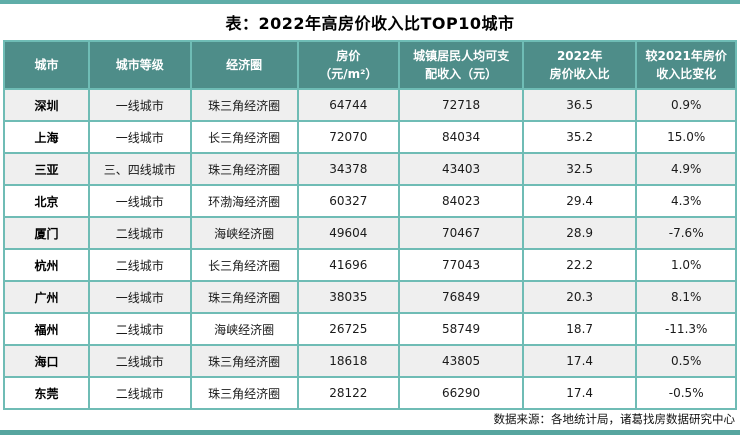 The width and height of the screenshot is (740, 435). I want to click on cell-ratio: 22.2, so click(579, 265).